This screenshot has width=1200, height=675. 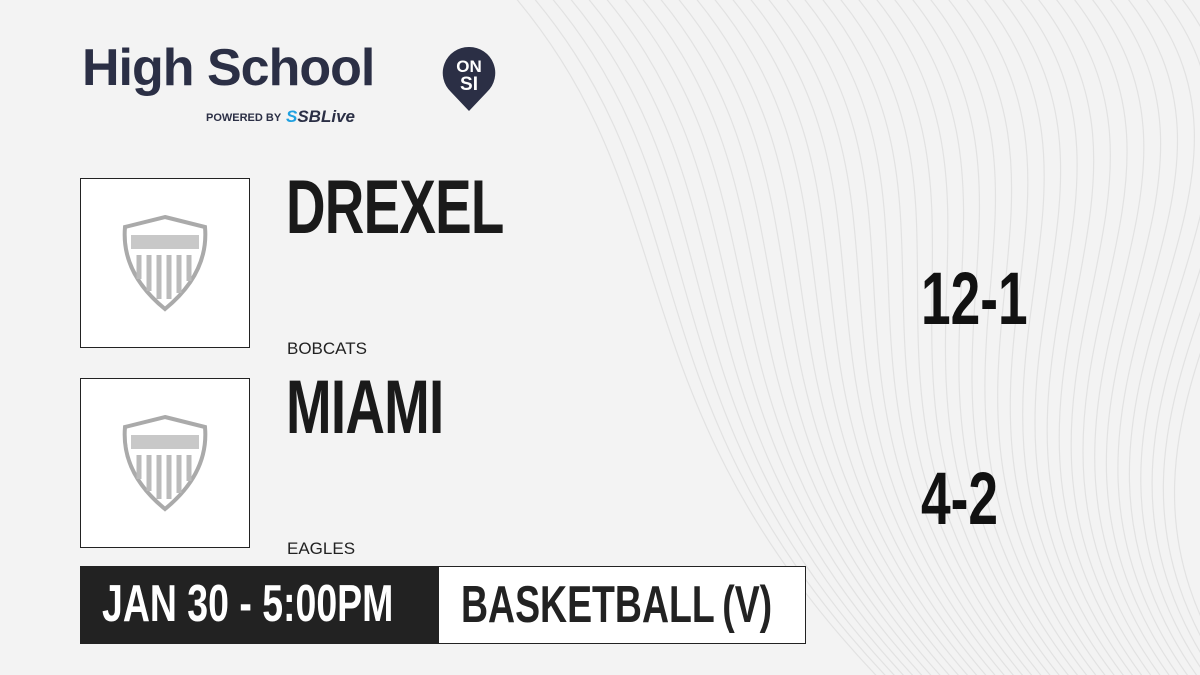 What do you see at coordinates (320, 116) in the screenshot?
I see `sblive-logo: SSBLive` at bounding box center [320, 116].